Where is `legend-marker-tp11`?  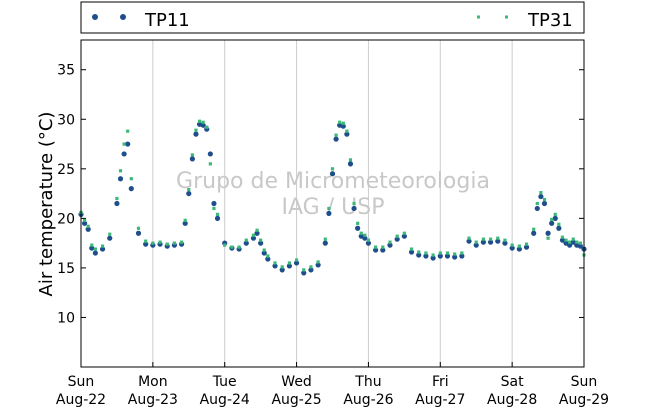 legend-marker-tp11 is located at coordinates (123, 17).